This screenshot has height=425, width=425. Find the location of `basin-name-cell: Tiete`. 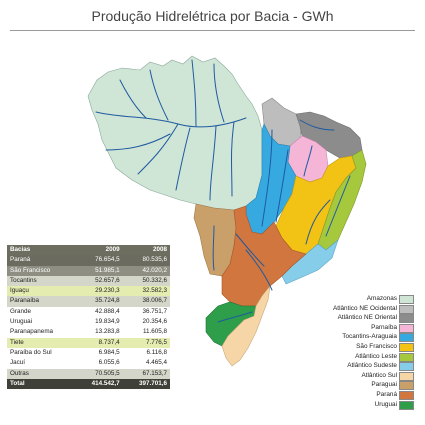

basin-name-cell: Tiete is located at coordinates (17, 342).